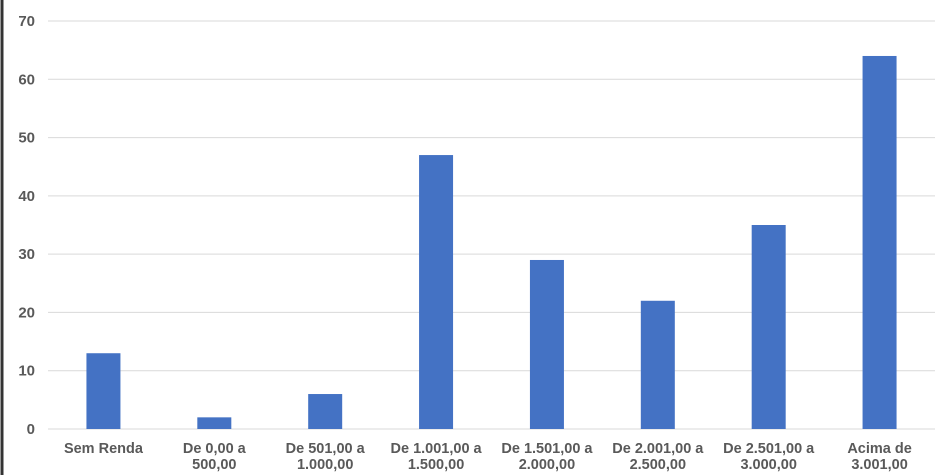 This screenshot has width=946, height=475. I want to click on x-category-label: De 501,00 a 1.000,00, so click(326, 457).